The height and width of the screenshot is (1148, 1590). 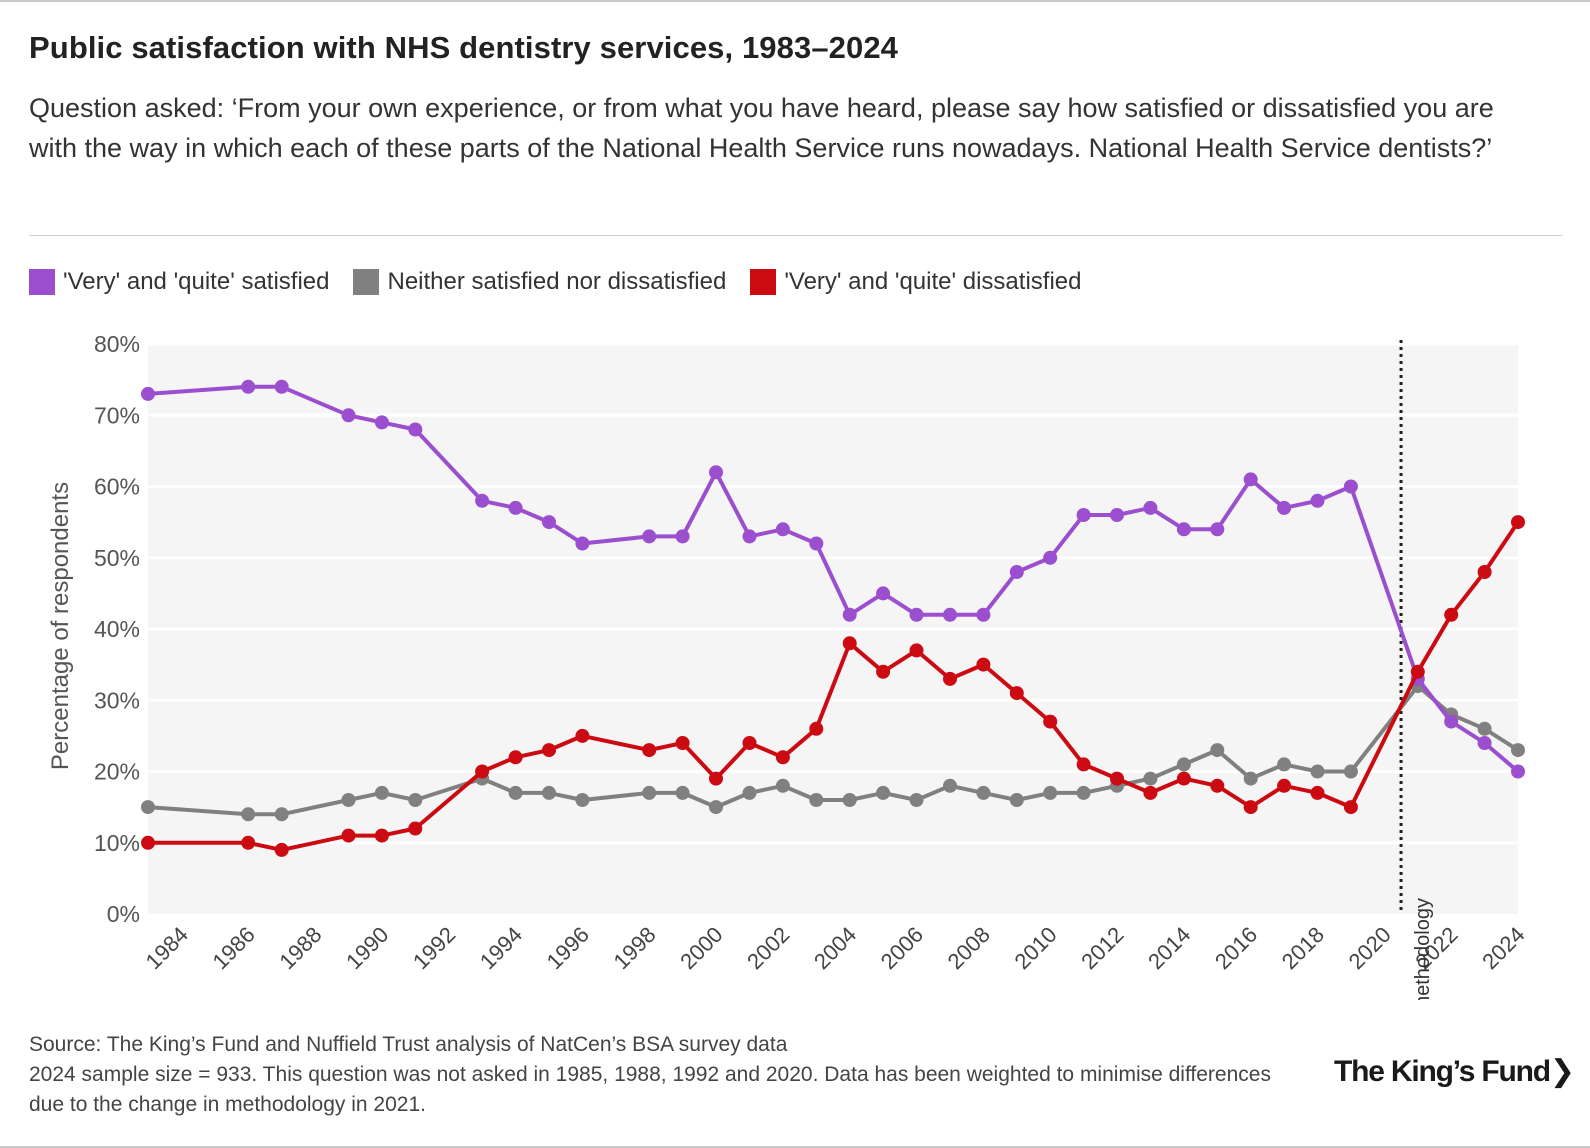 What do you see at coordinates (434, 948) in the screenshot?
I see `x-tick-label: 1992` at bounding box center [434, 948].